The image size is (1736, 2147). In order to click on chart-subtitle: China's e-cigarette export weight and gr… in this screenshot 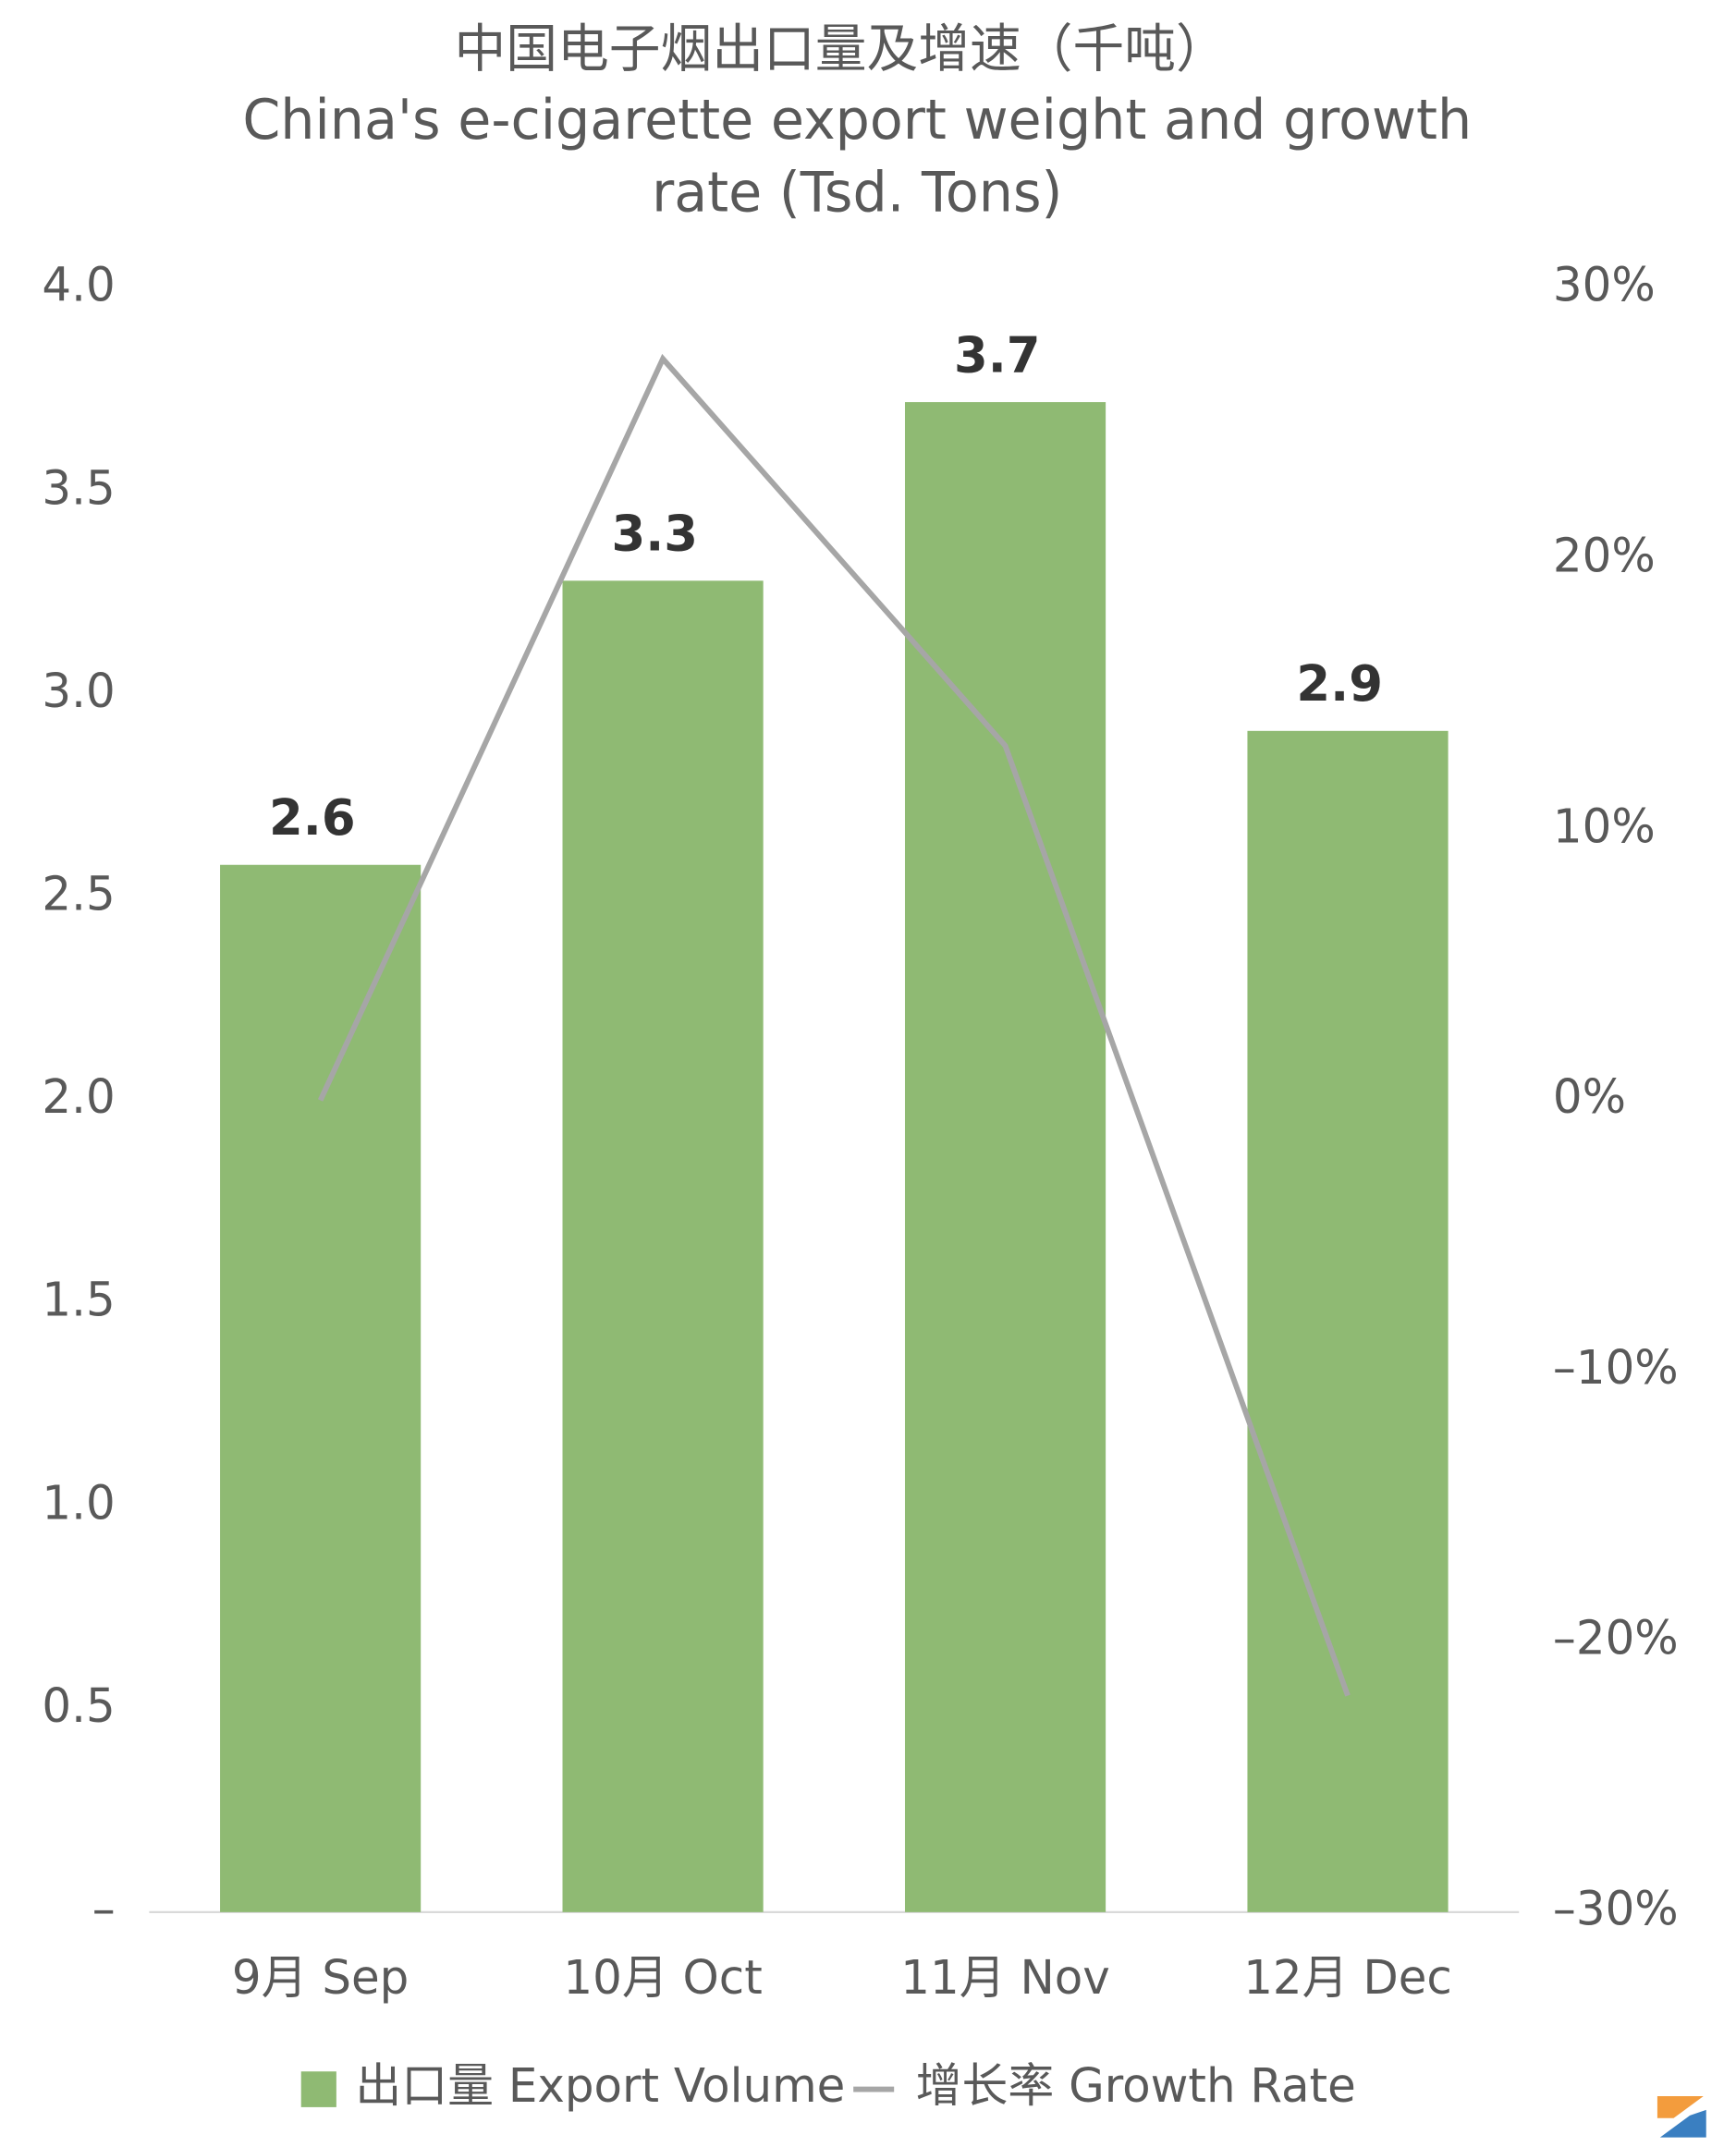, I will do `click(857, 120)`.